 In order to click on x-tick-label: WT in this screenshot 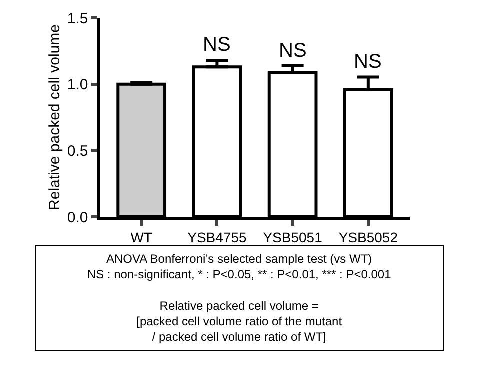, I will do `click(141, 238)`.